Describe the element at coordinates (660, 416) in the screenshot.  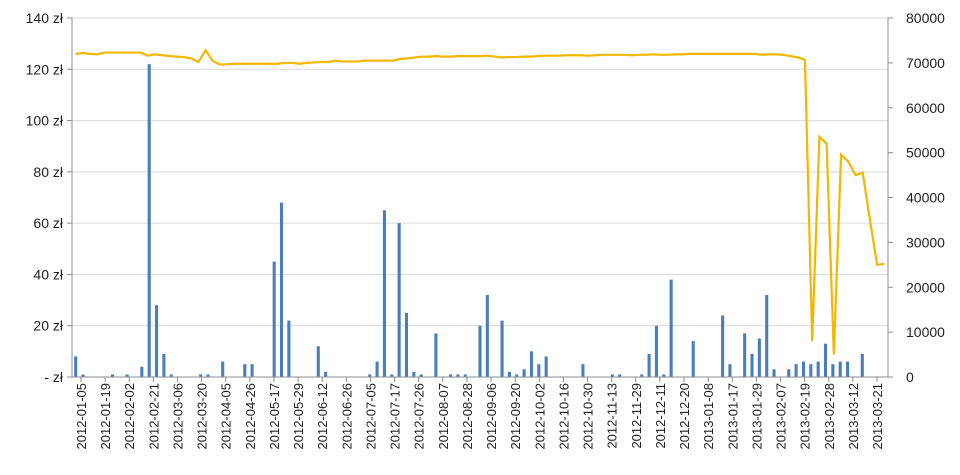
I see `x-axis-tick-label: 2012-12-11` at that location.